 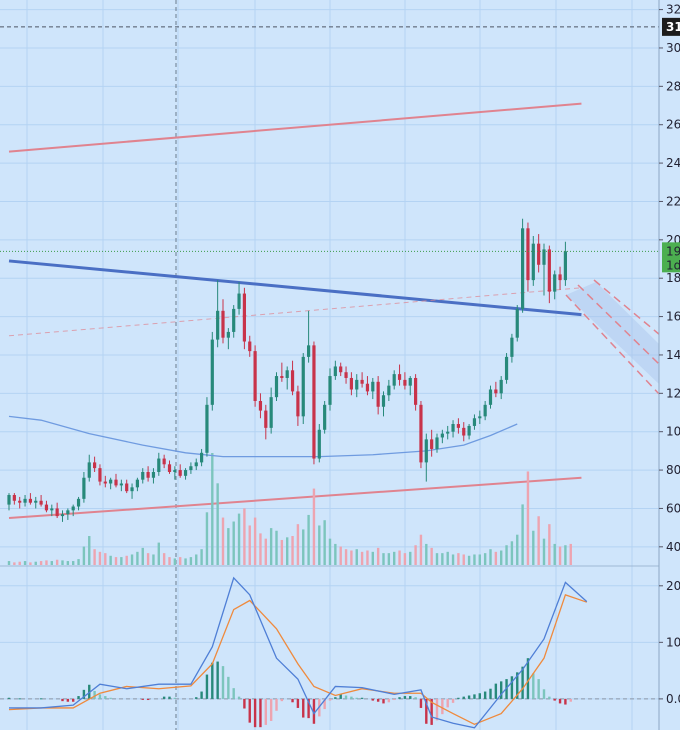 I want to click on axis-tick-label: 26, so click(x=673, y=125).